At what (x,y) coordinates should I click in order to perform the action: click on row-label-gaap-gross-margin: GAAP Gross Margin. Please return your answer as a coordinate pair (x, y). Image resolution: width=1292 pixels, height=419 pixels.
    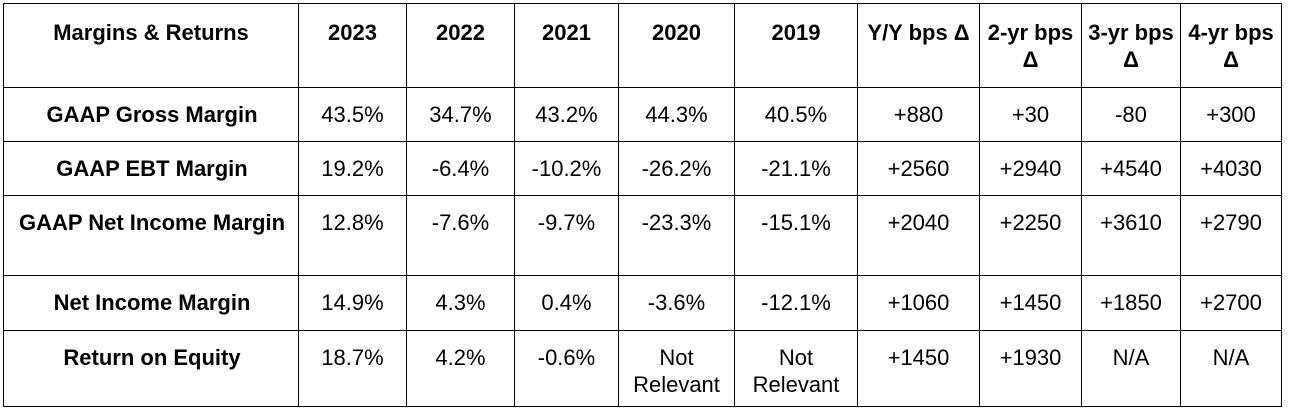
    Looking at the image, I should click on (151, 114).